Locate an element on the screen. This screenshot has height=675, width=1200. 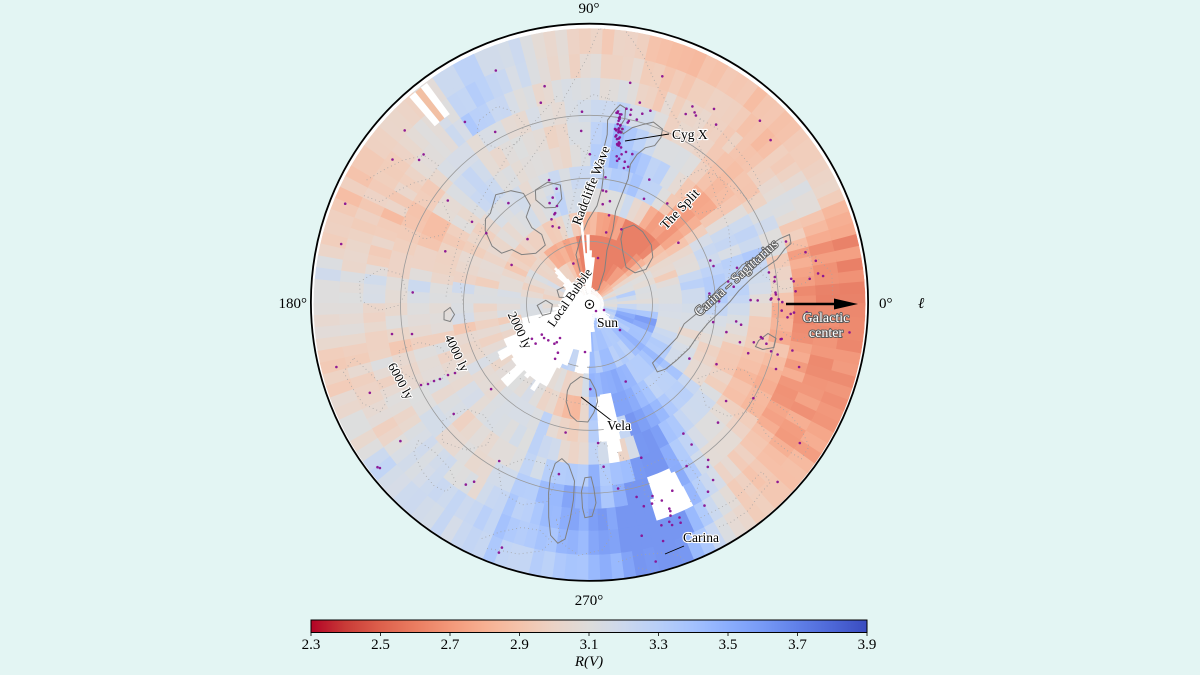
svg-text: ℓ is located at coordinates (921, 304).